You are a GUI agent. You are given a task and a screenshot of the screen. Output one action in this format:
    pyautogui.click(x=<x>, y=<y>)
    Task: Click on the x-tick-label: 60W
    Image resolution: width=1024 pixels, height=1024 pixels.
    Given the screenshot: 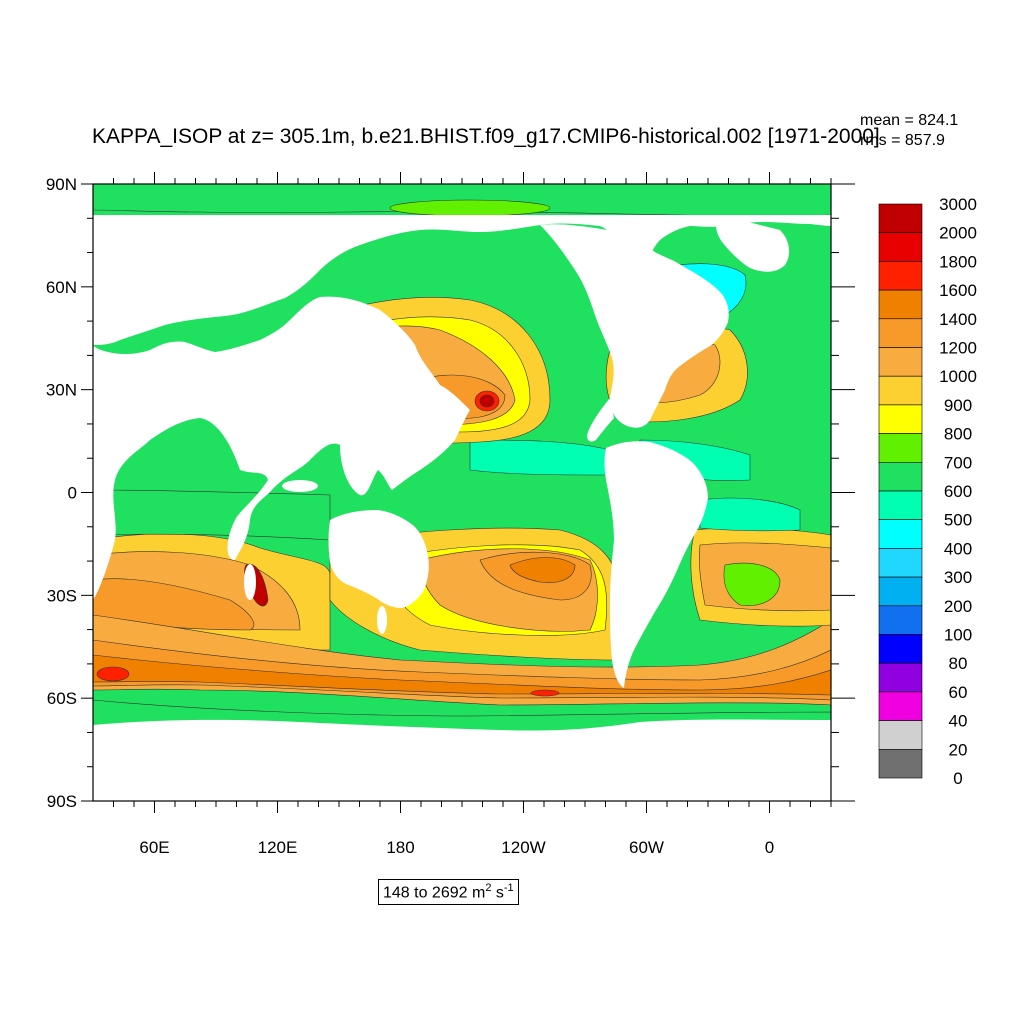 What is the action you would take?
    pyautogui.click(x=646, y=847)
    